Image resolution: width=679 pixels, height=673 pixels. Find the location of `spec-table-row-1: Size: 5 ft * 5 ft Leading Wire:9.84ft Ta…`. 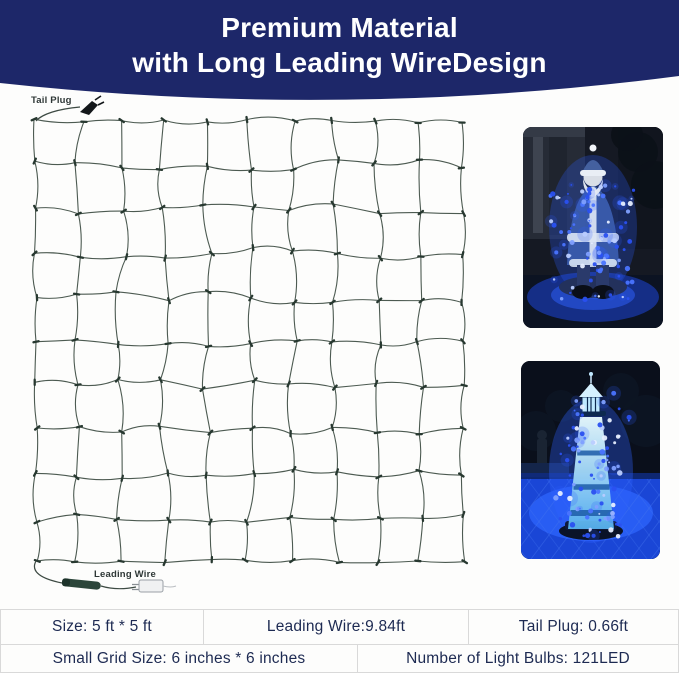

spec-table-row-1: Size: 5 ft * 5 ft Leading Wire:9.84ft Ta… is located at coordinates (339, 627).